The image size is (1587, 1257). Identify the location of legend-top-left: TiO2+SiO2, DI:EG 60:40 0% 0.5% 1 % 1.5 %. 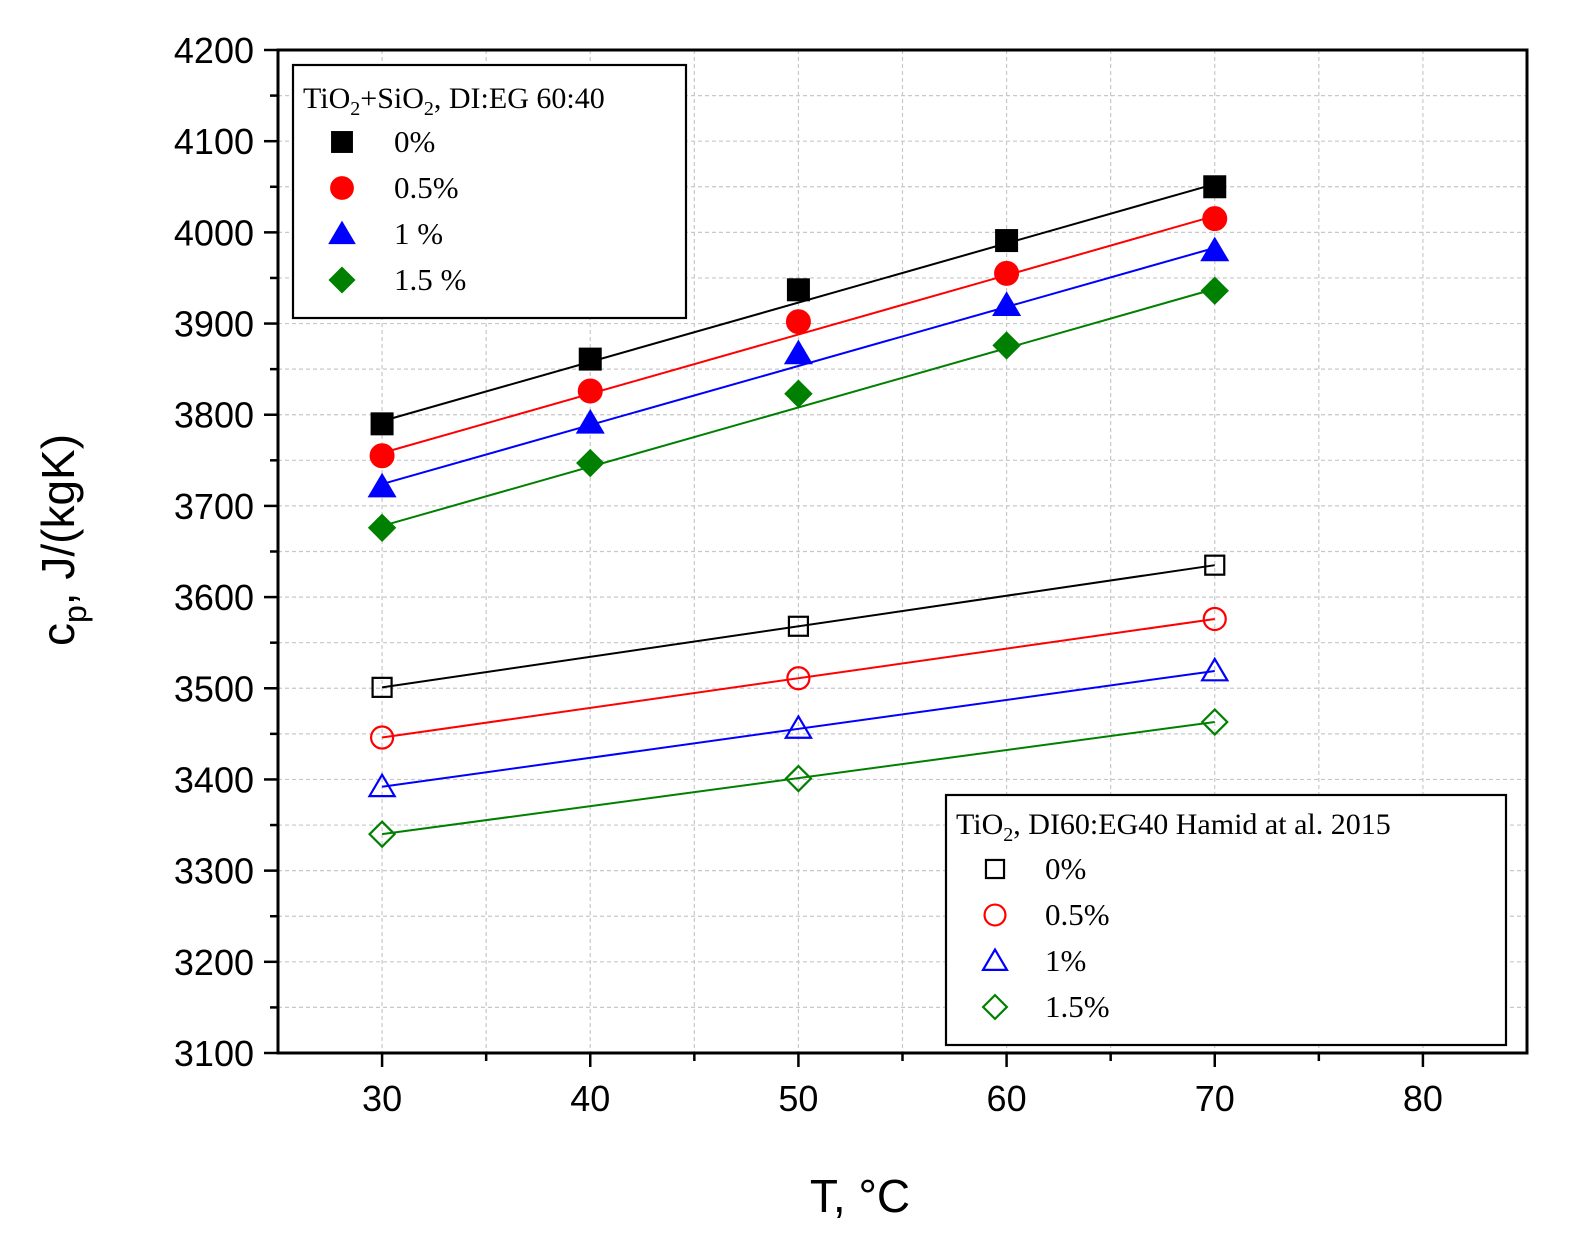
(489, 191).